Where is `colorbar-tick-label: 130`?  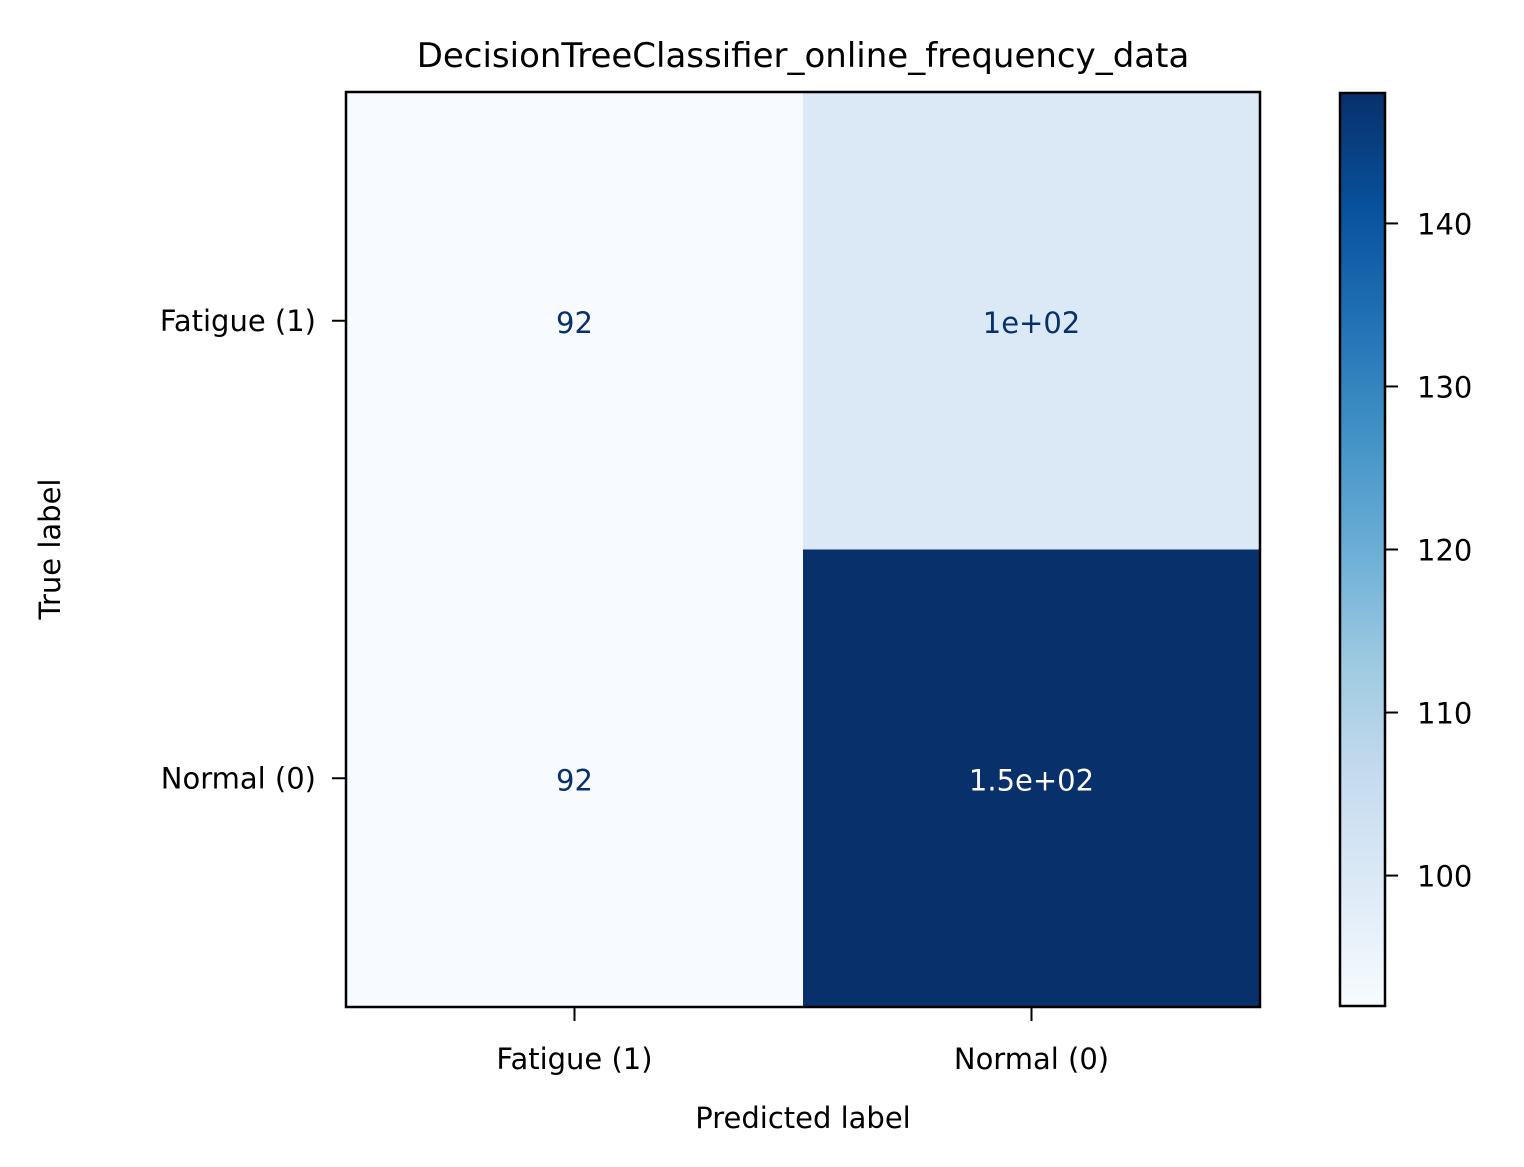 colorbar-tick-label: 130 is located at coordinates (1444, 387).